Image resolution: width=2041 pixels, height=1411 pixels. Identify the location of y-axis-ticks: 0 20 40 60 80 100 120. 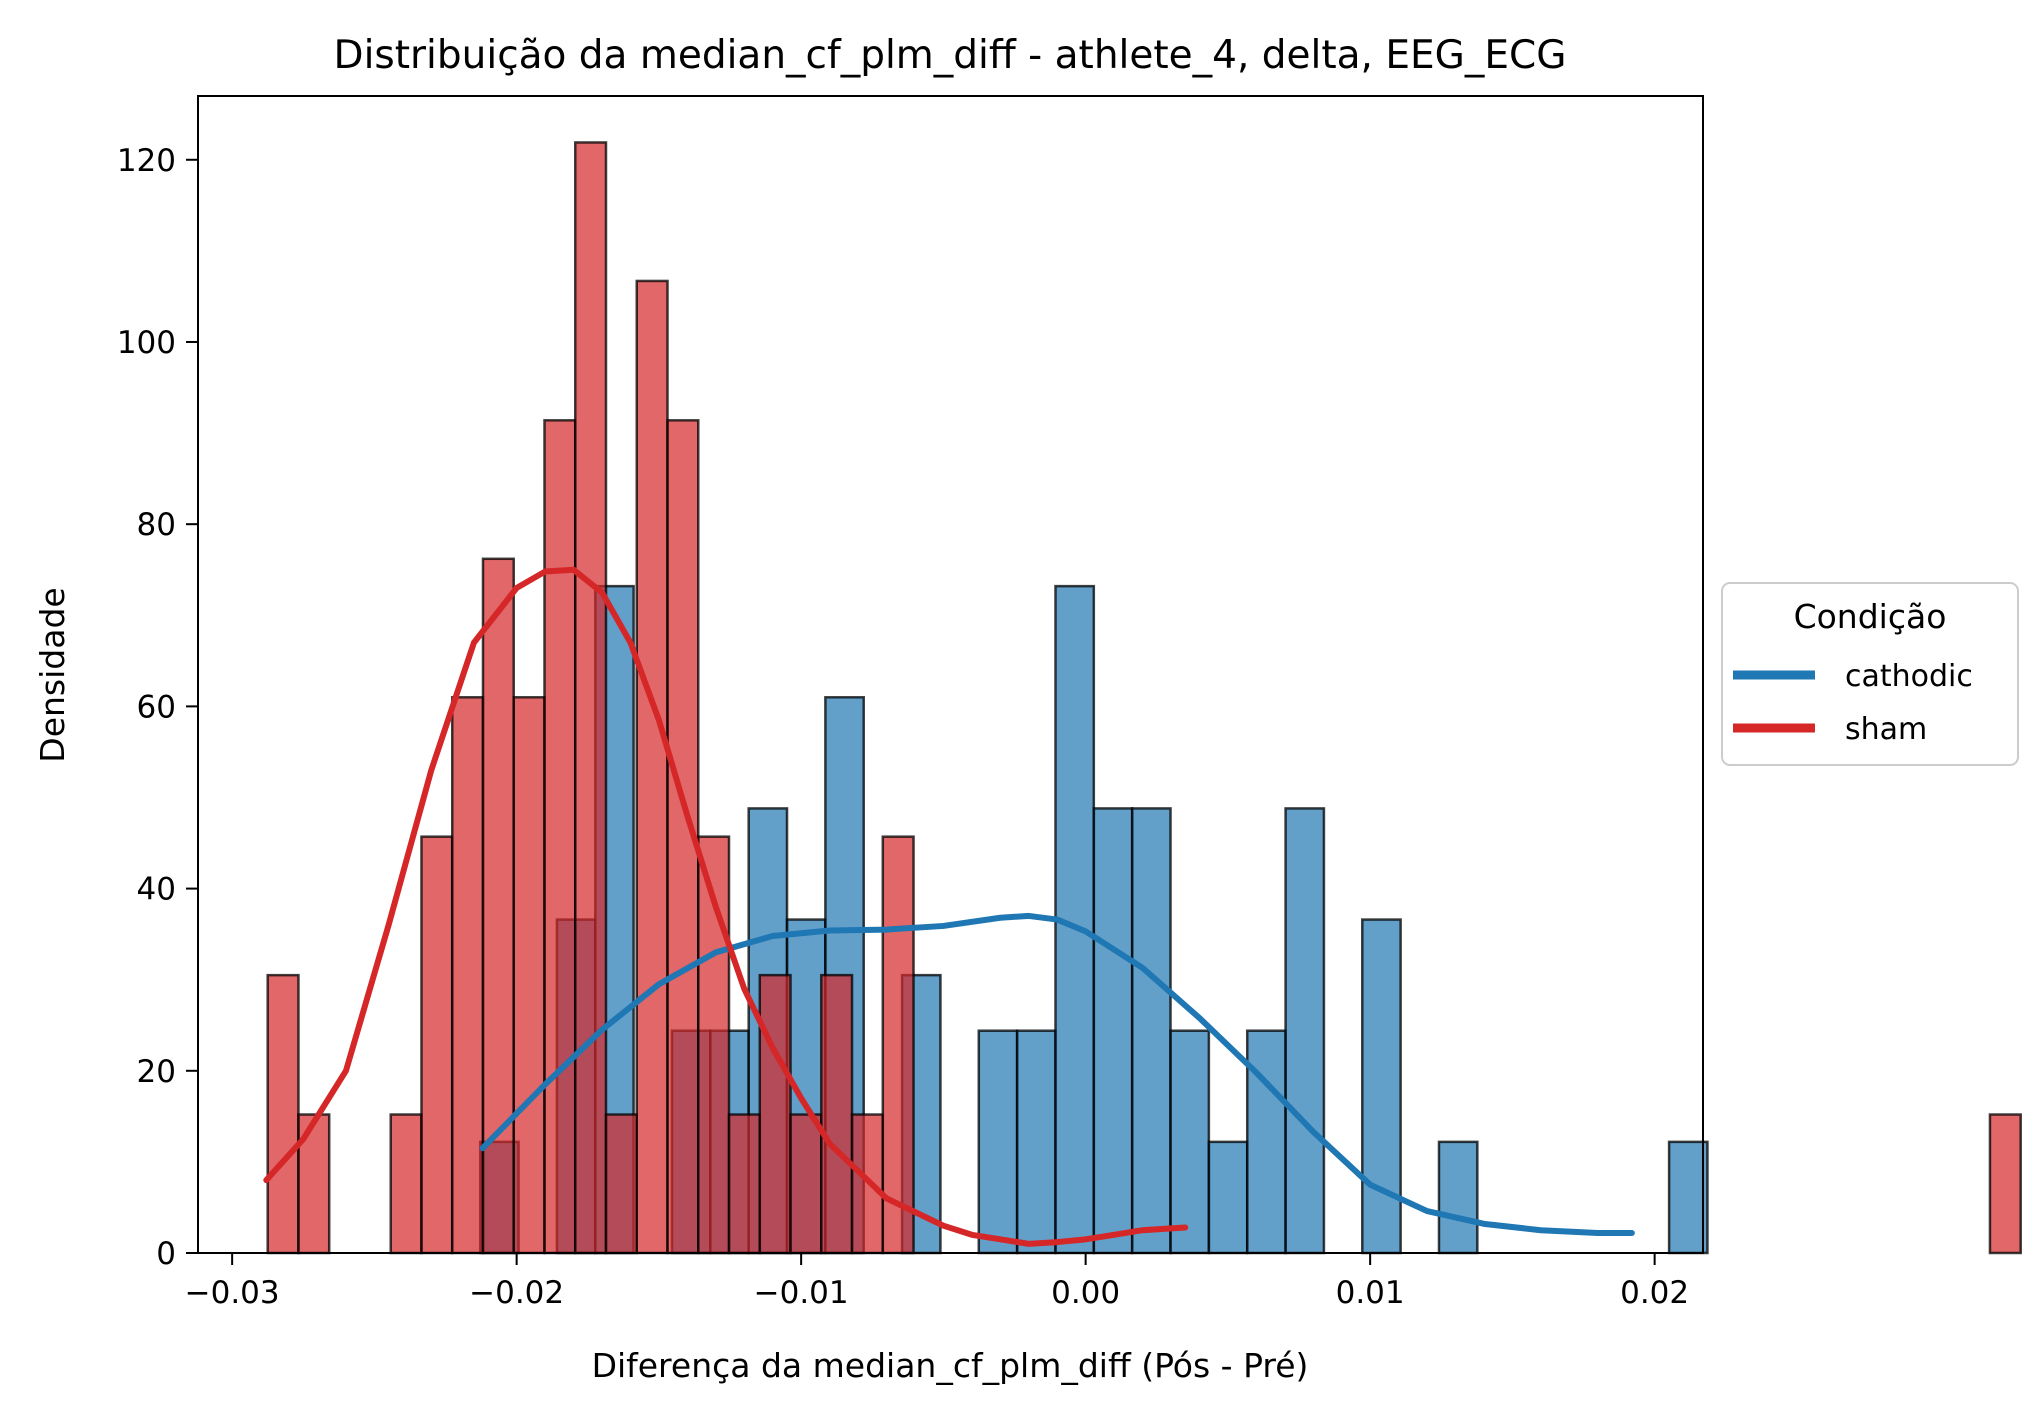
(157, 707).